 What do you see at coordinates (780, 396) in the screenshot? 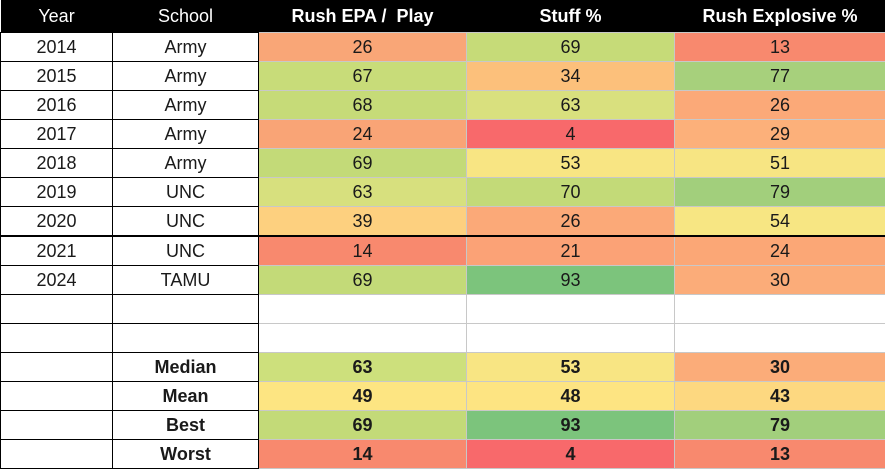
I see `summary-expl-cell: 43` at bounding box center [780, 396].